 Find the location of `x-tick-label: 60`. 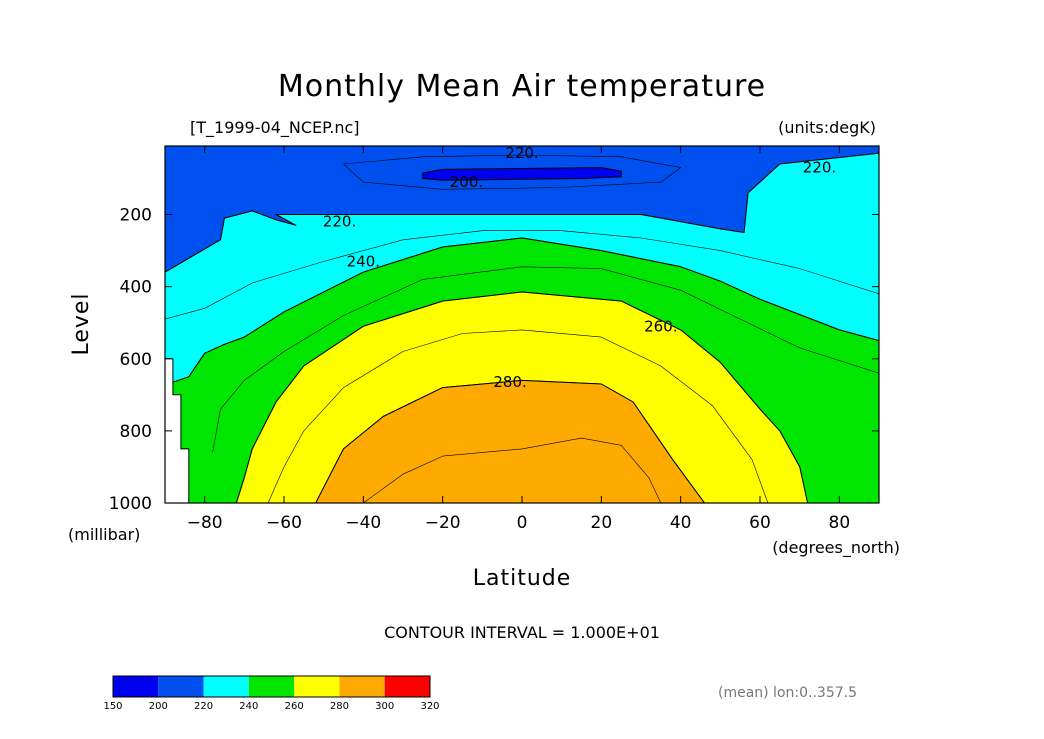

x-tick-label: 60 is located at coordinates (760, 523).